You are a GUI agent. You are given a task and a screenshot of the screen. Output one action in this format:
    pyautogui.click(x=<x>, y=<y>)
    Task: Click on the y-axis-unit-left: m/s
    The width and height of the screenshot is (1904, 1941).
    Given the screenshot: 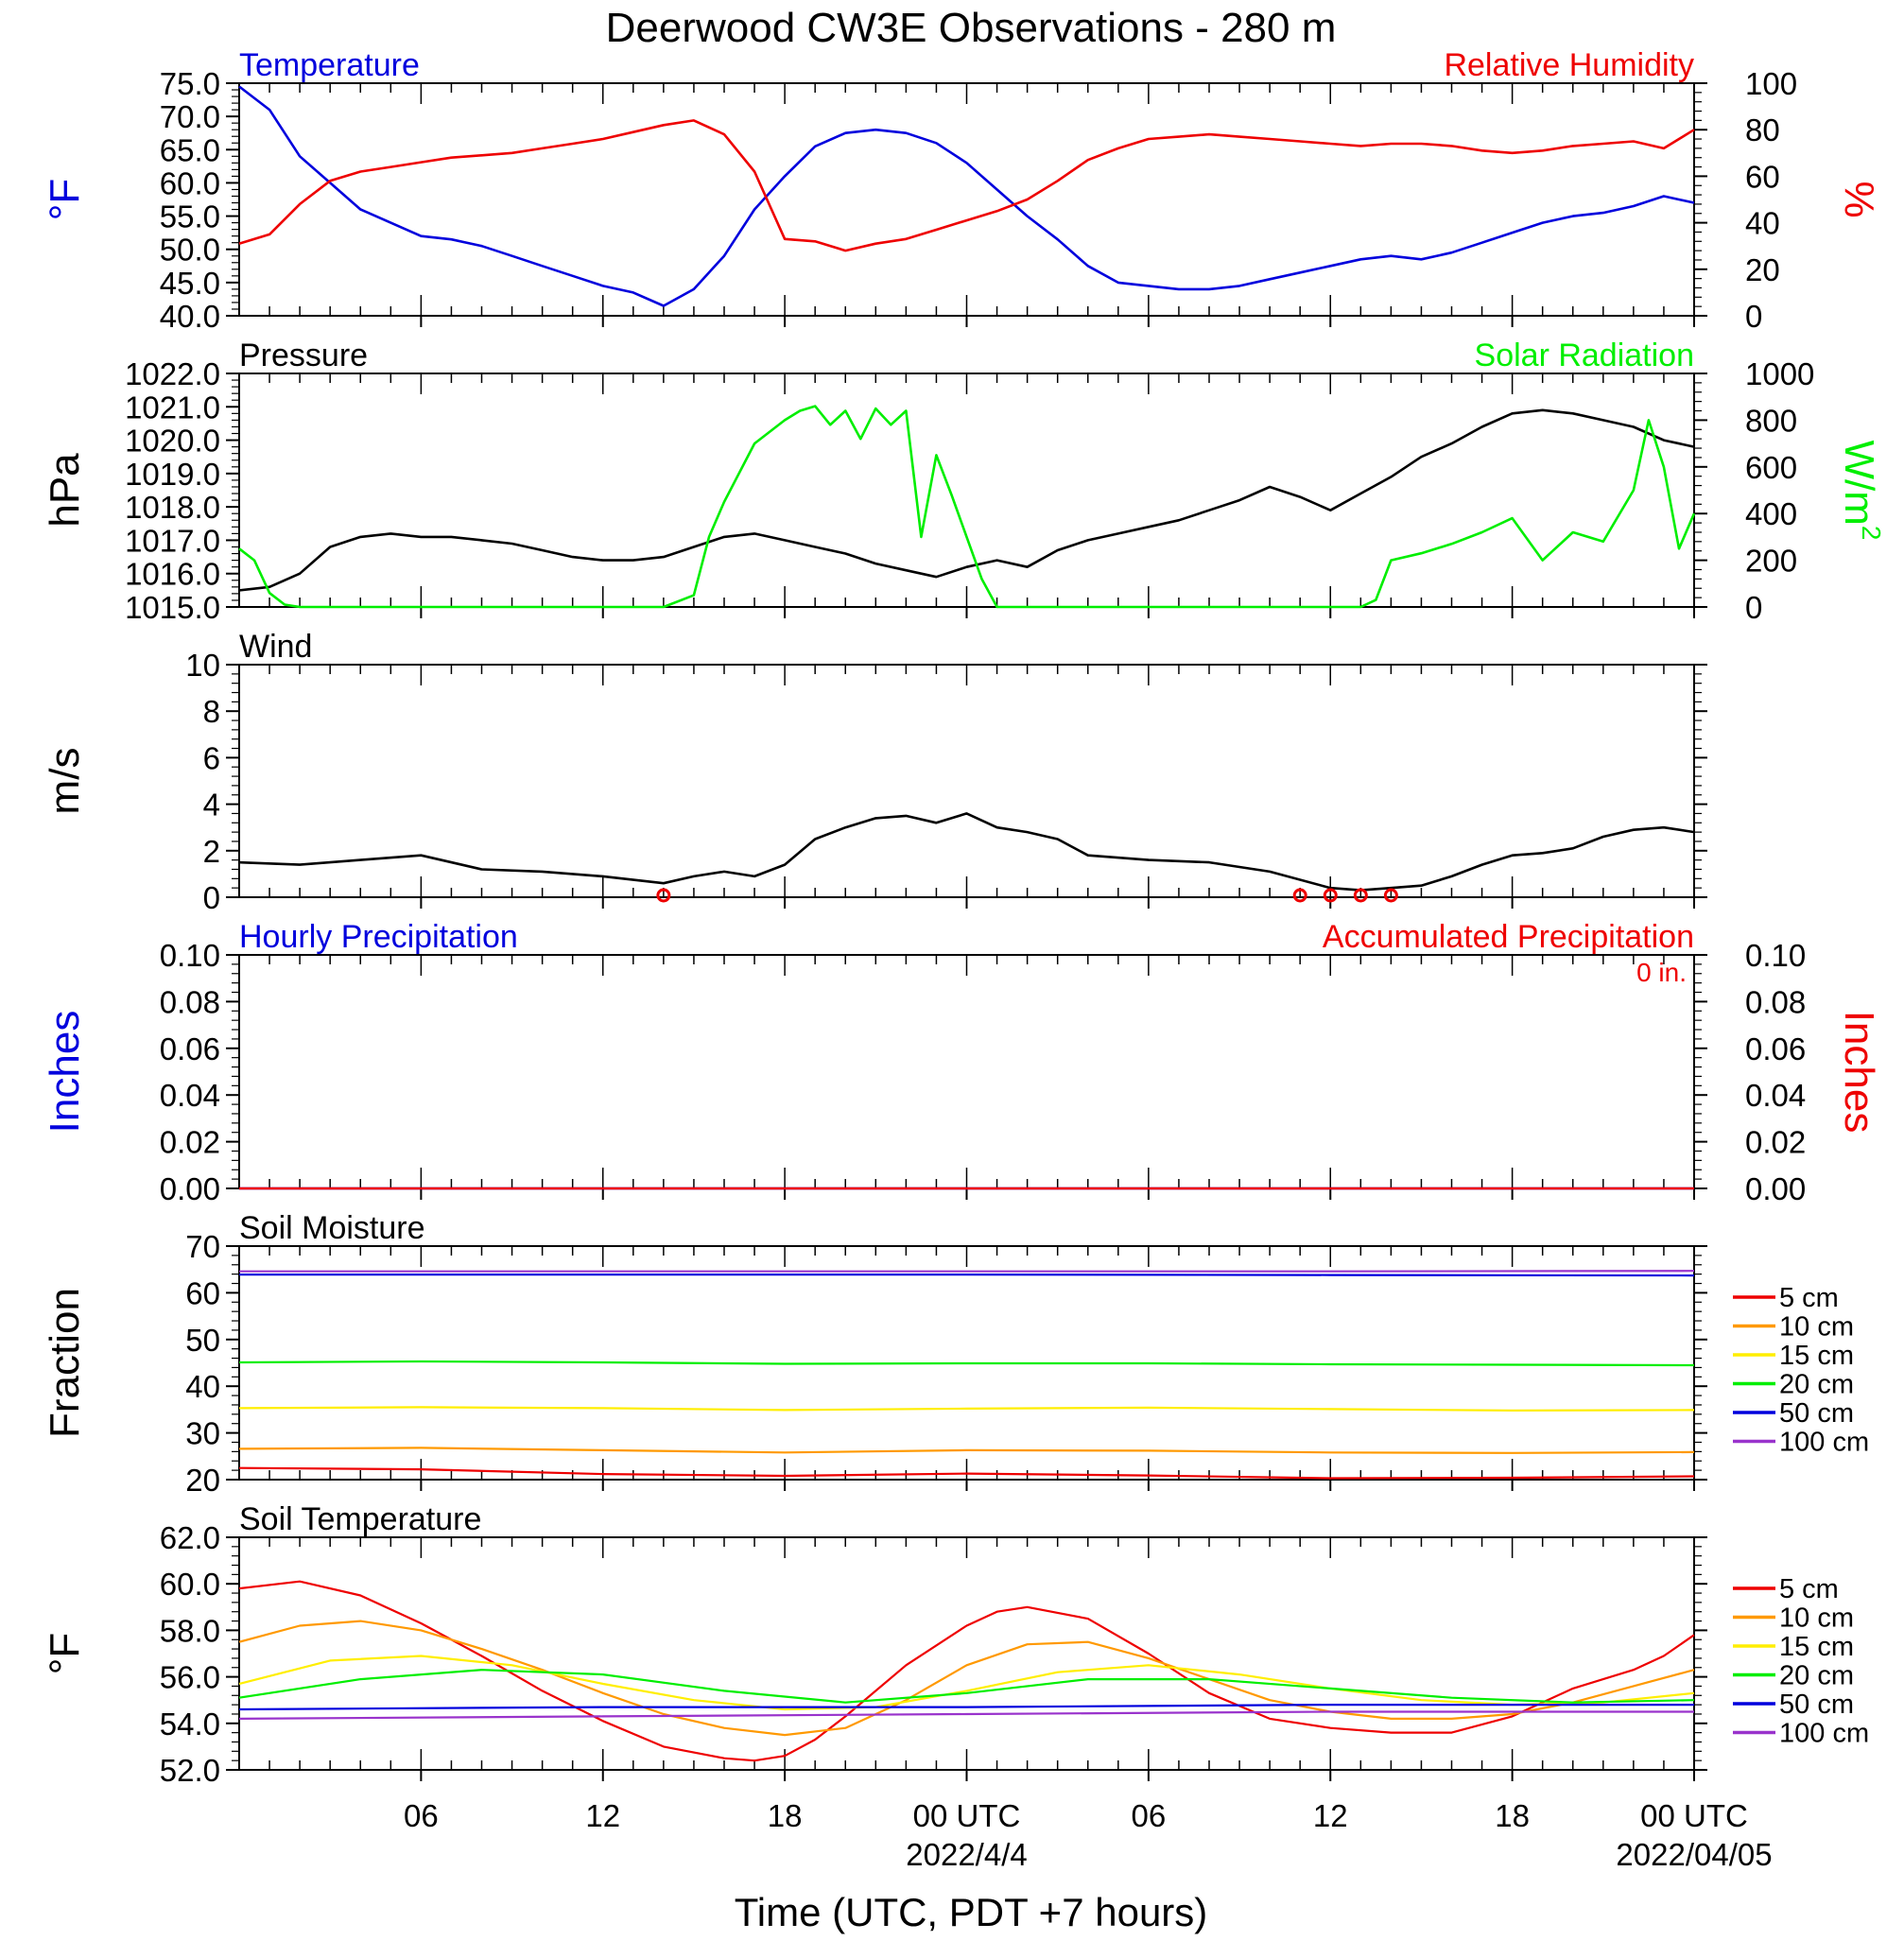 What is the action you would take?
    pyautogui.click(x=65, y=782)
    